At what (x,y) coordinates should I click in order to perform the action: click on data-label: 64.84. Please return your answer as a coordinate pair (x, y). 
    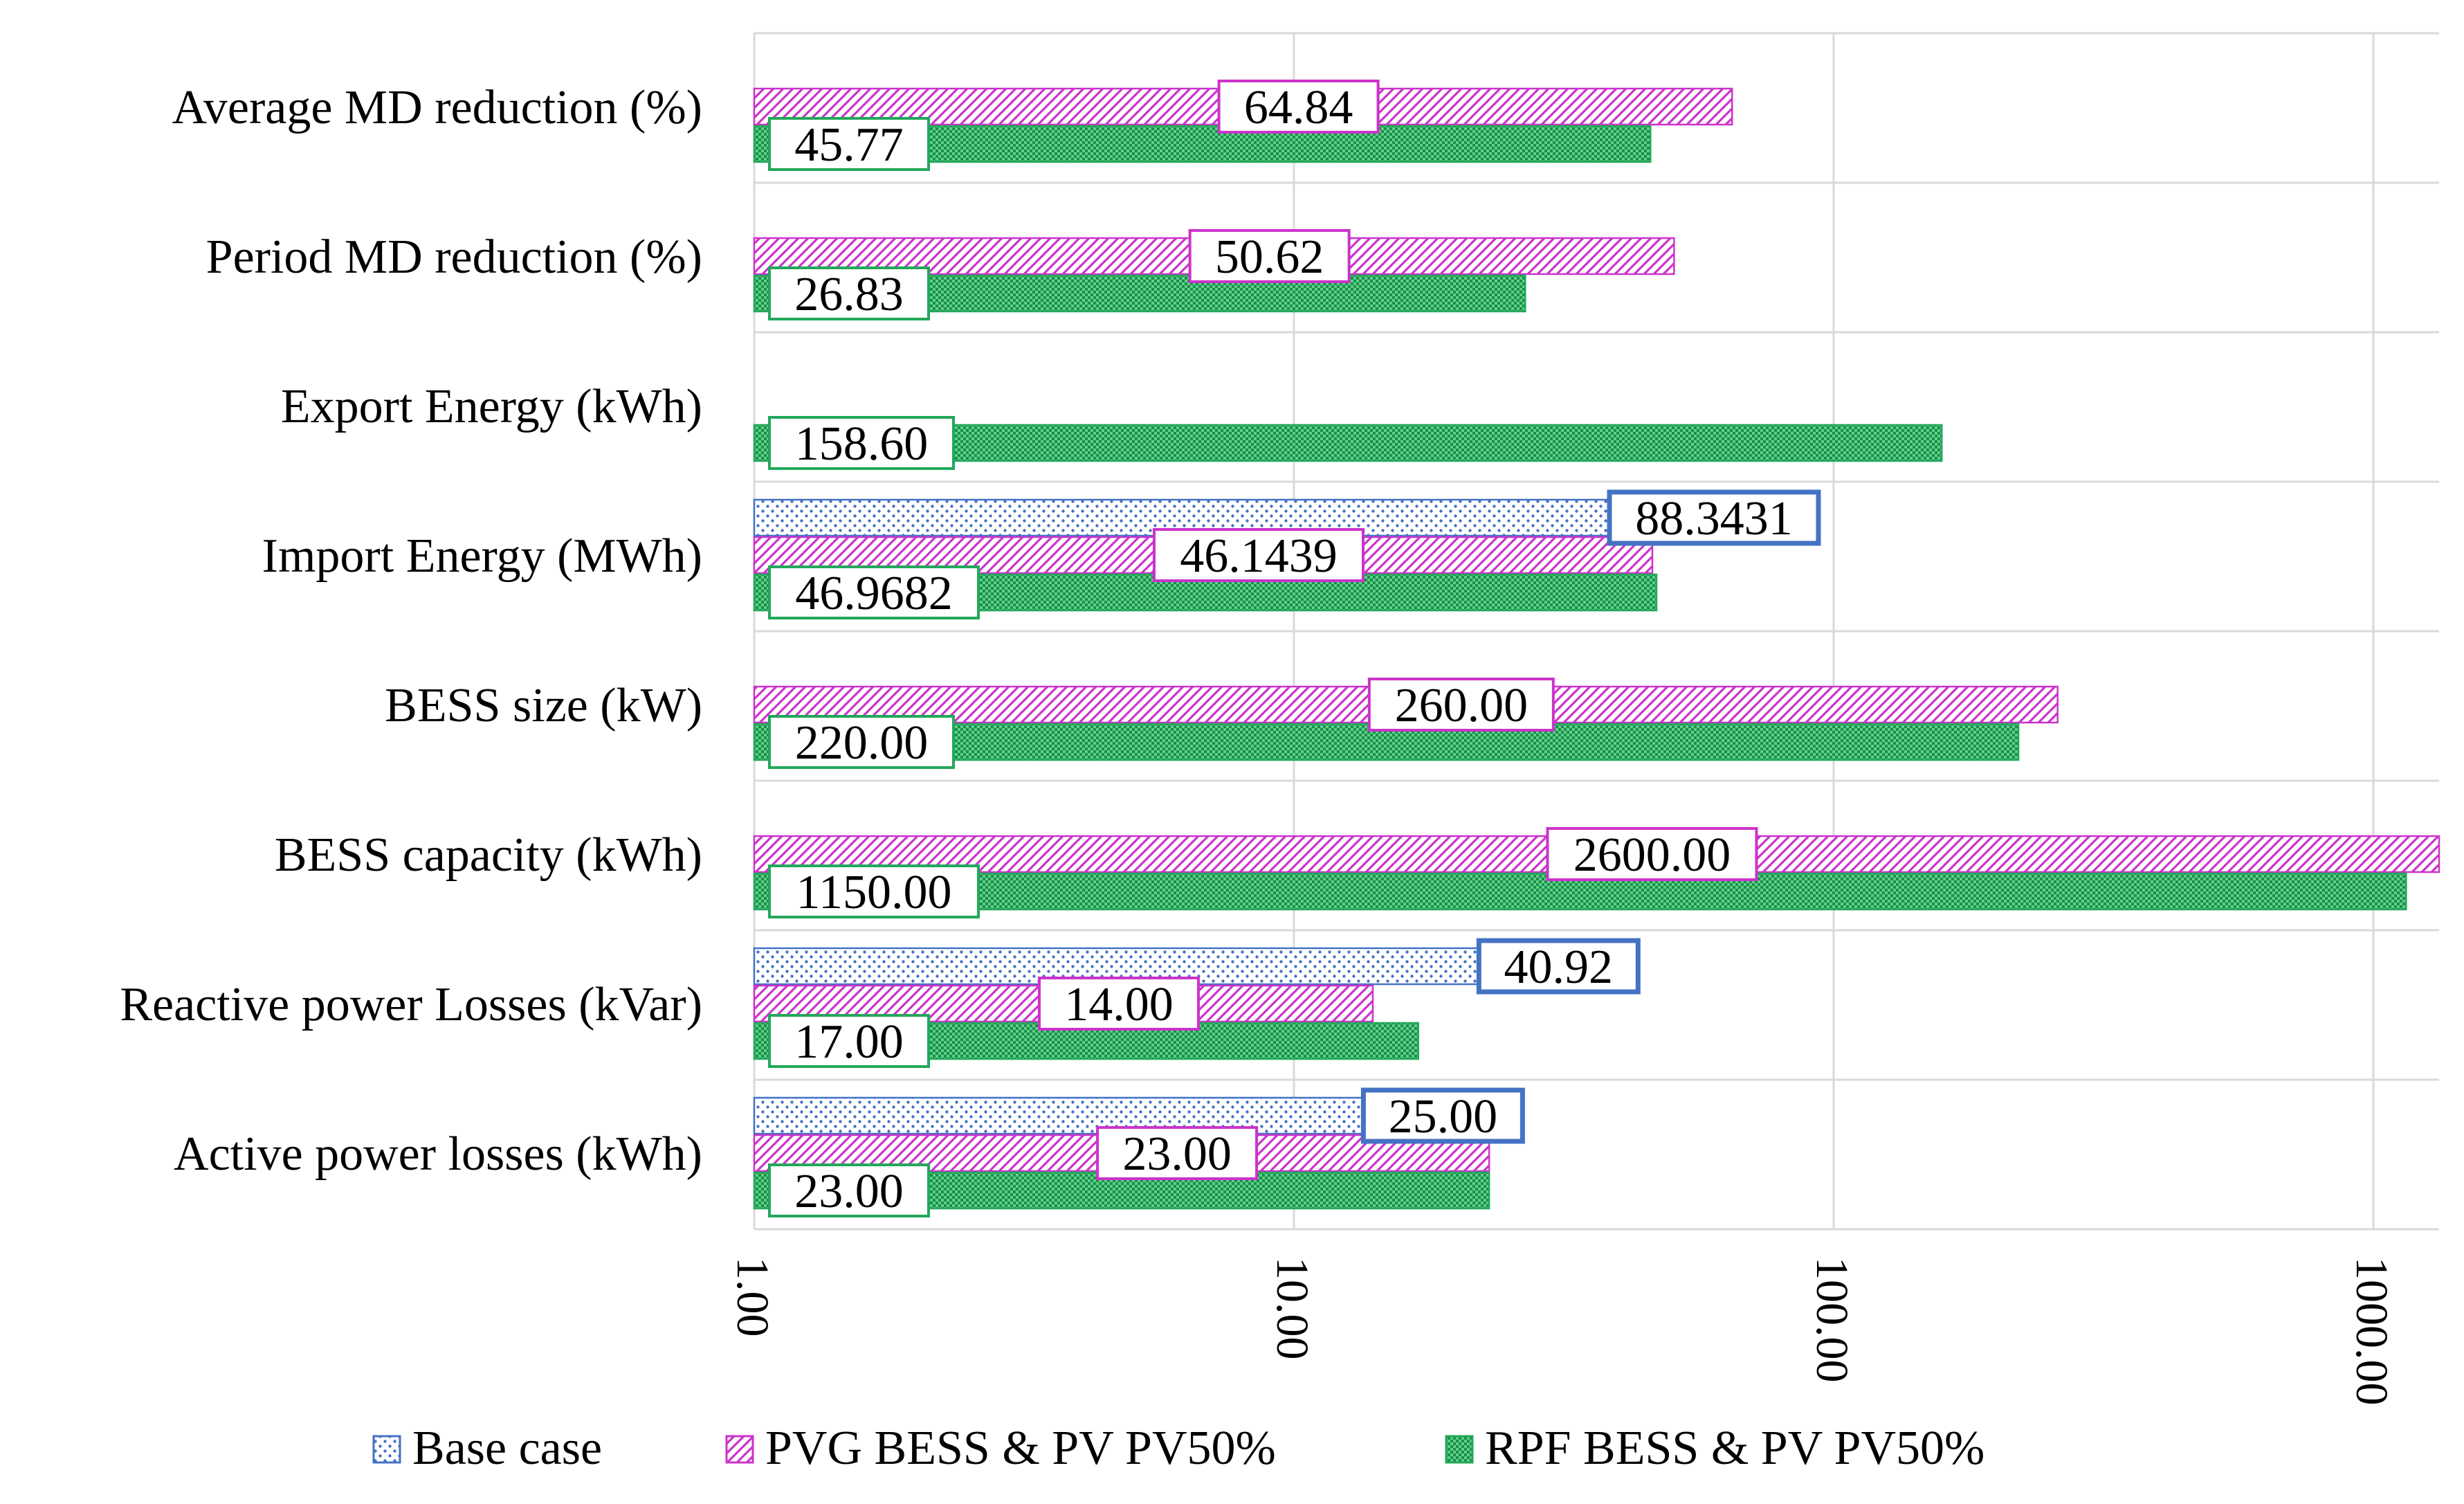
    Looking at the image, I should click on (1298, 107).